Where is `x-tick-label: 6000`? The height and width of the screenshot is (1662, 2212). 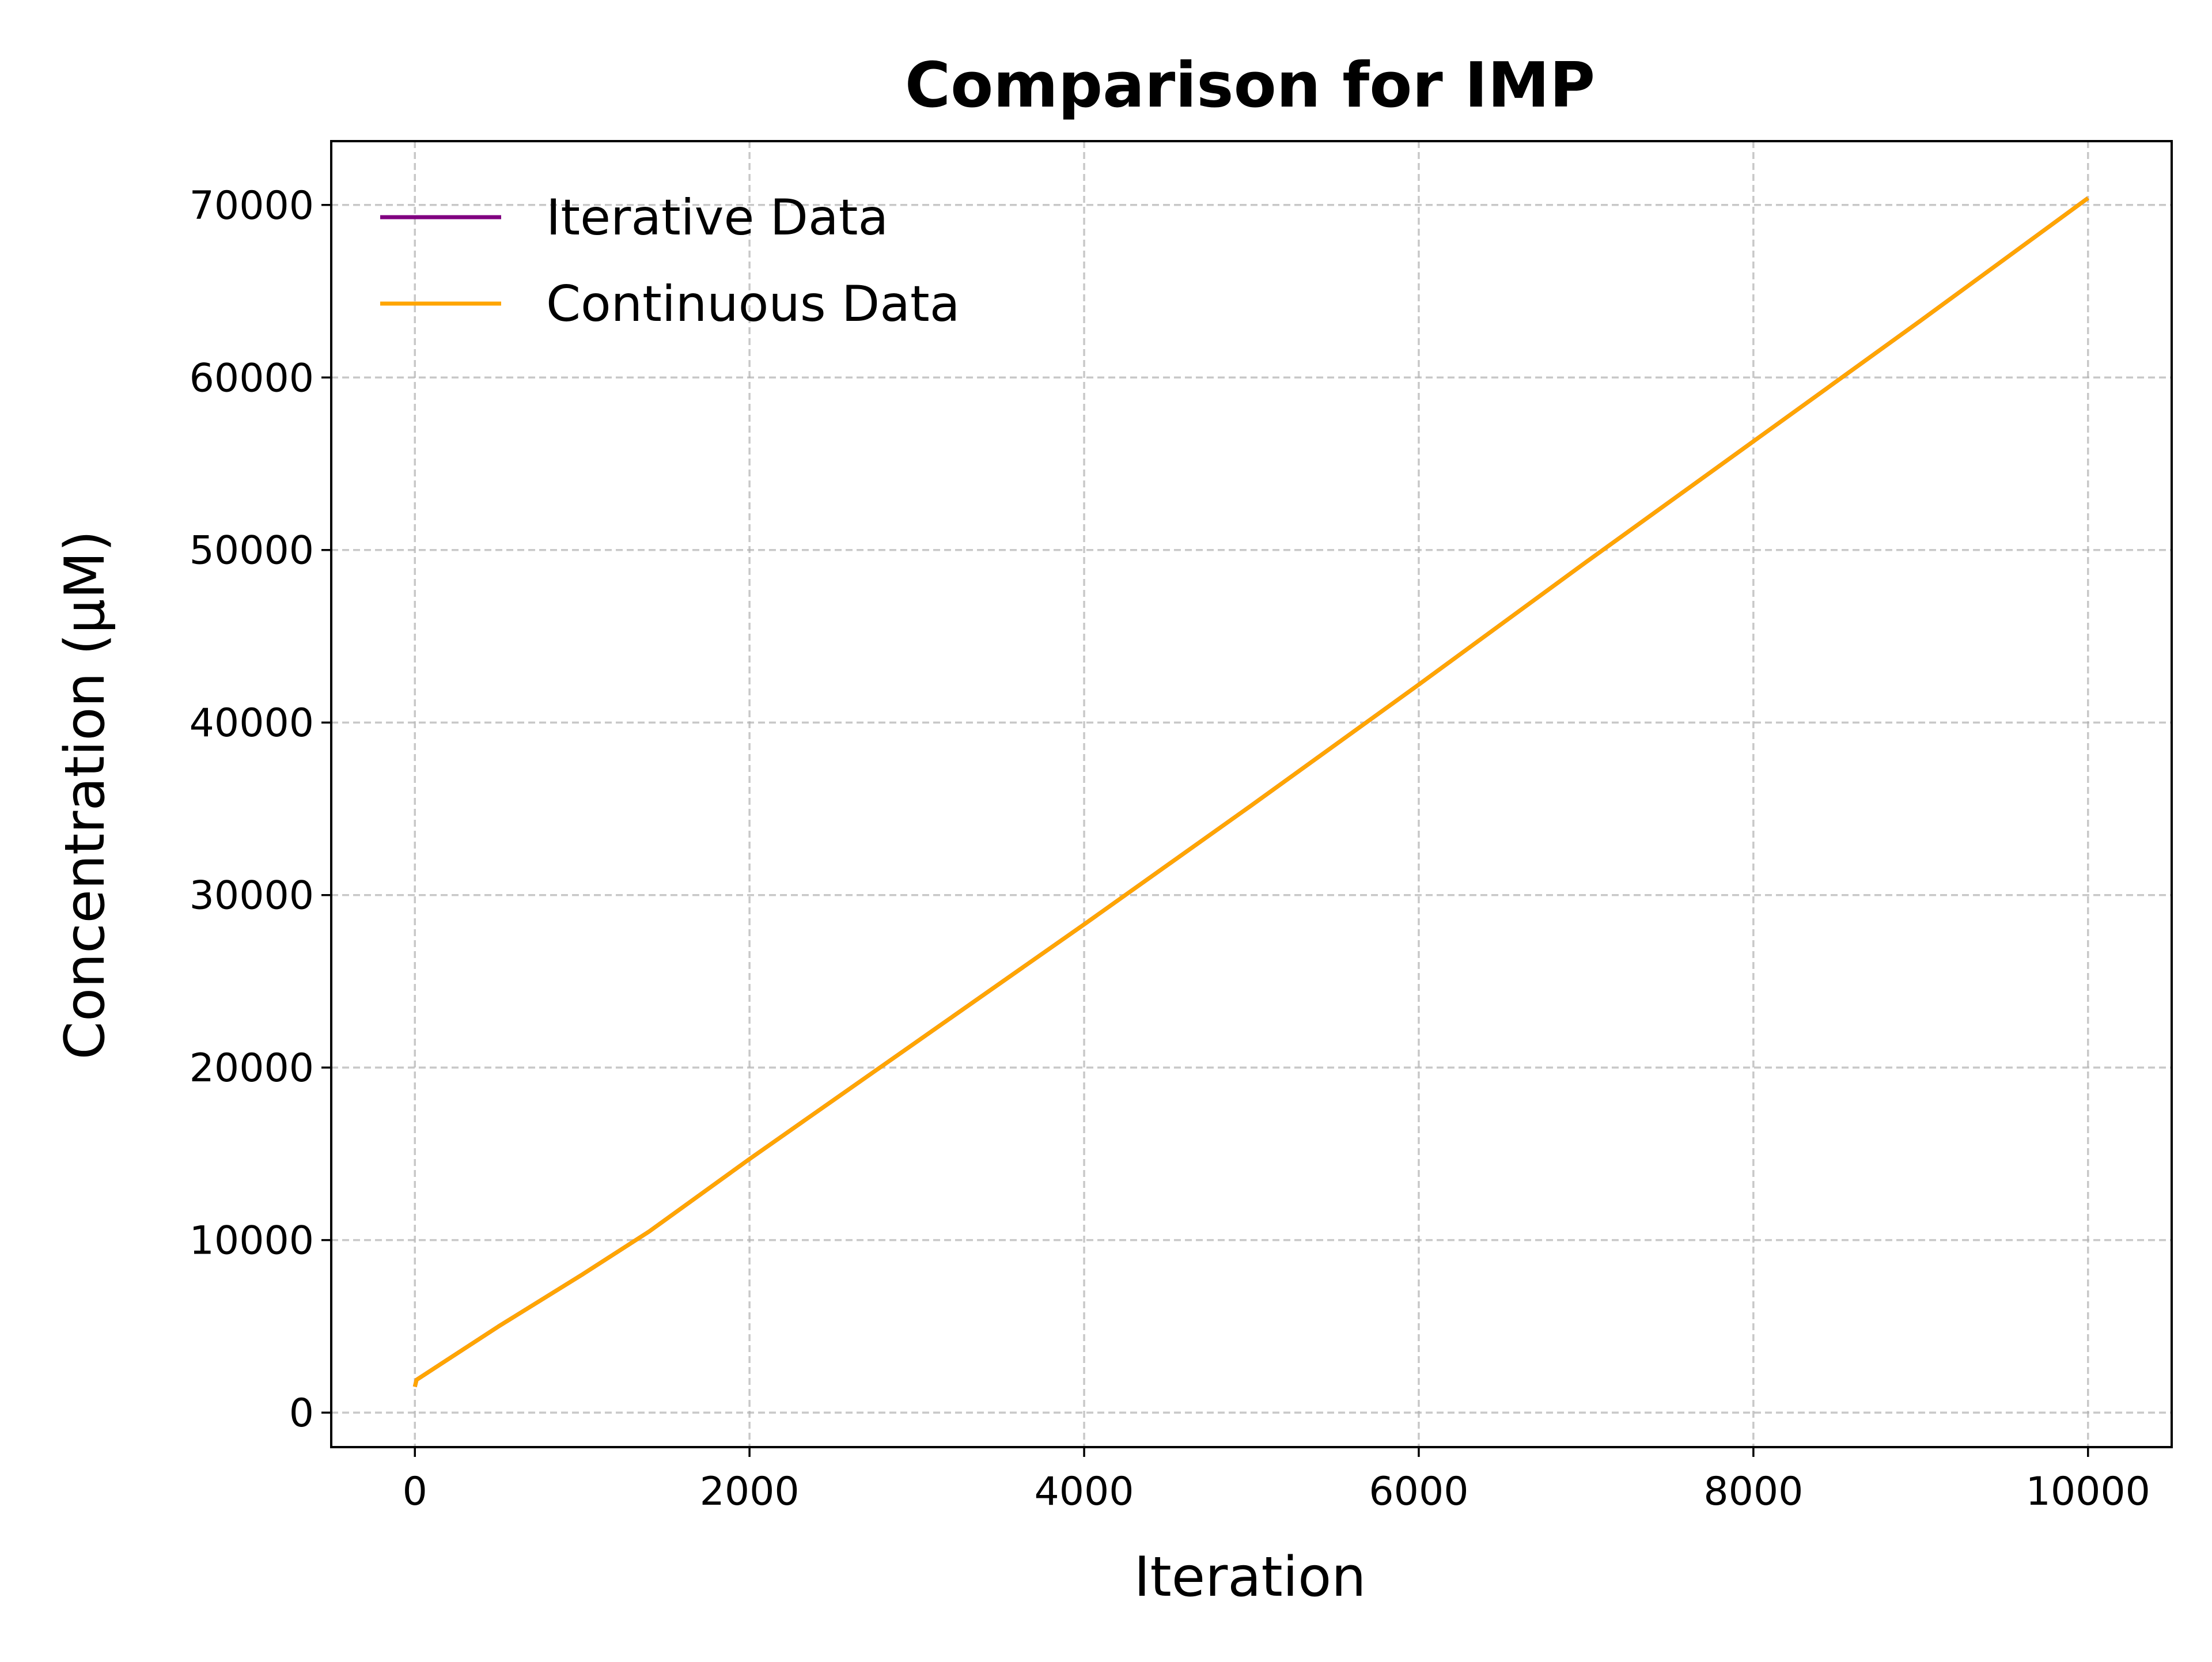
x-tick-label: 6000 is located at coordinates (1418, 1492).